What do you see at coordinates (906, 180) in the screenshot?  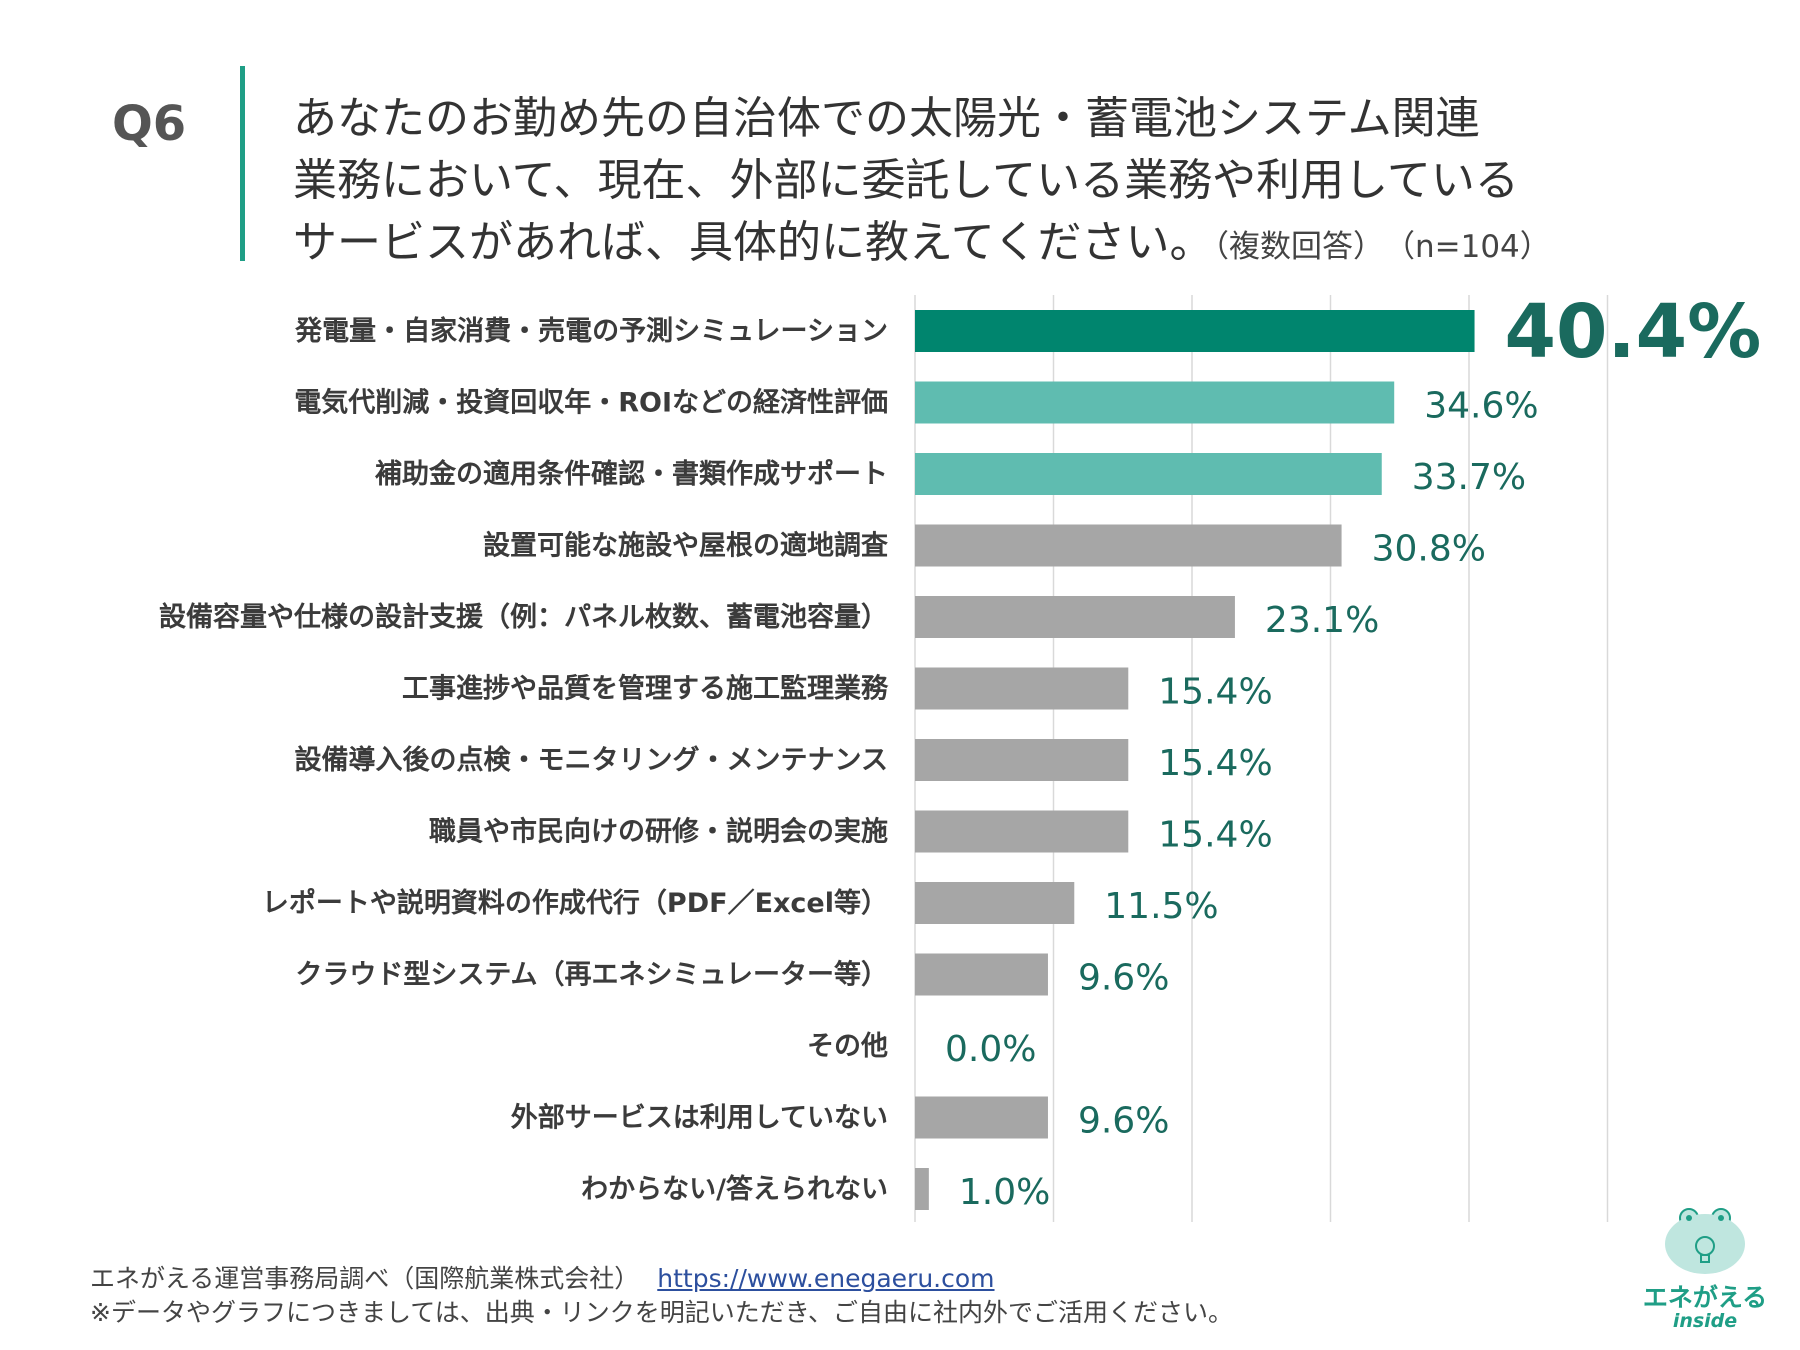 I see `question-line-2: 業務において、現在、外部に委託している業務や利用している` at bounding box center [906, 180].